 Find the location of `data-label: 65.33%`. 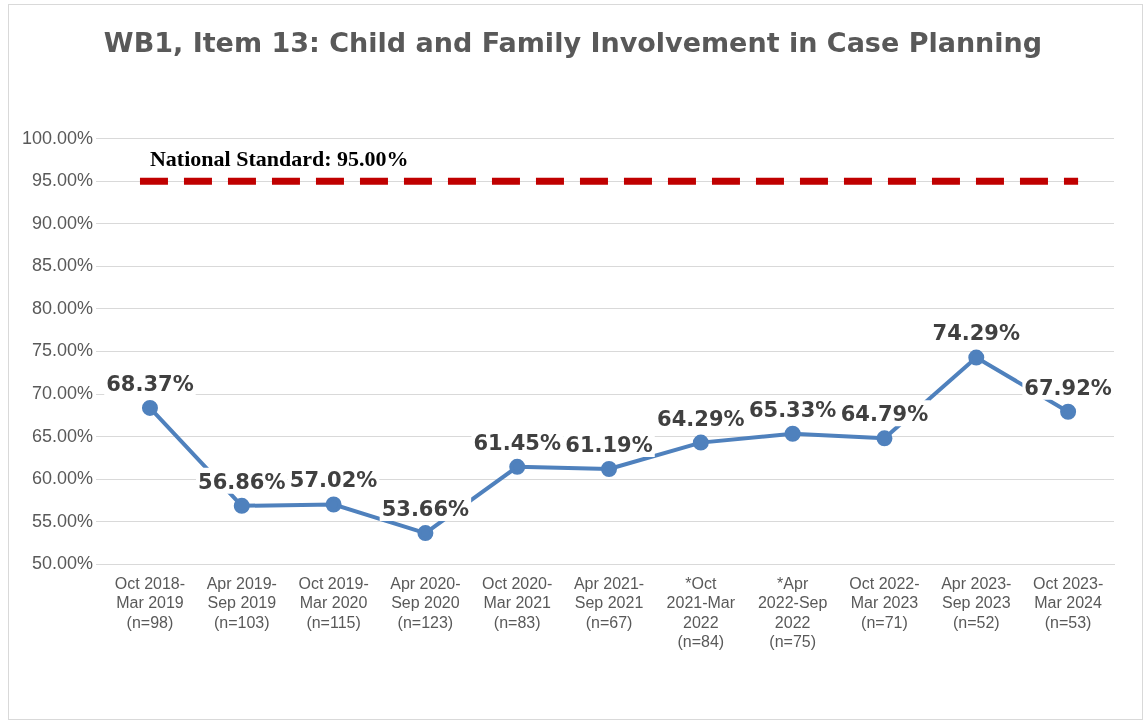

data-label: 65.33% is located at coordinates (792, 409).